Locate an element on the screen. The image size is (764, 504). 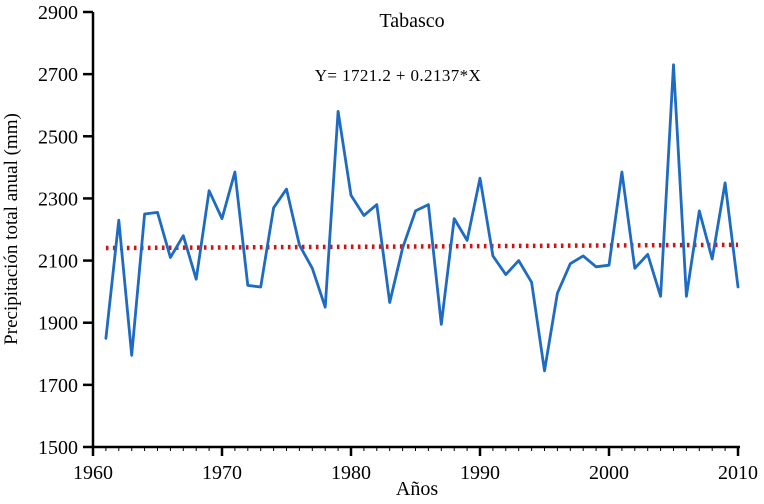
y-axis-title: Precipitación total anual (mm) is located at coordinates (11, 229).